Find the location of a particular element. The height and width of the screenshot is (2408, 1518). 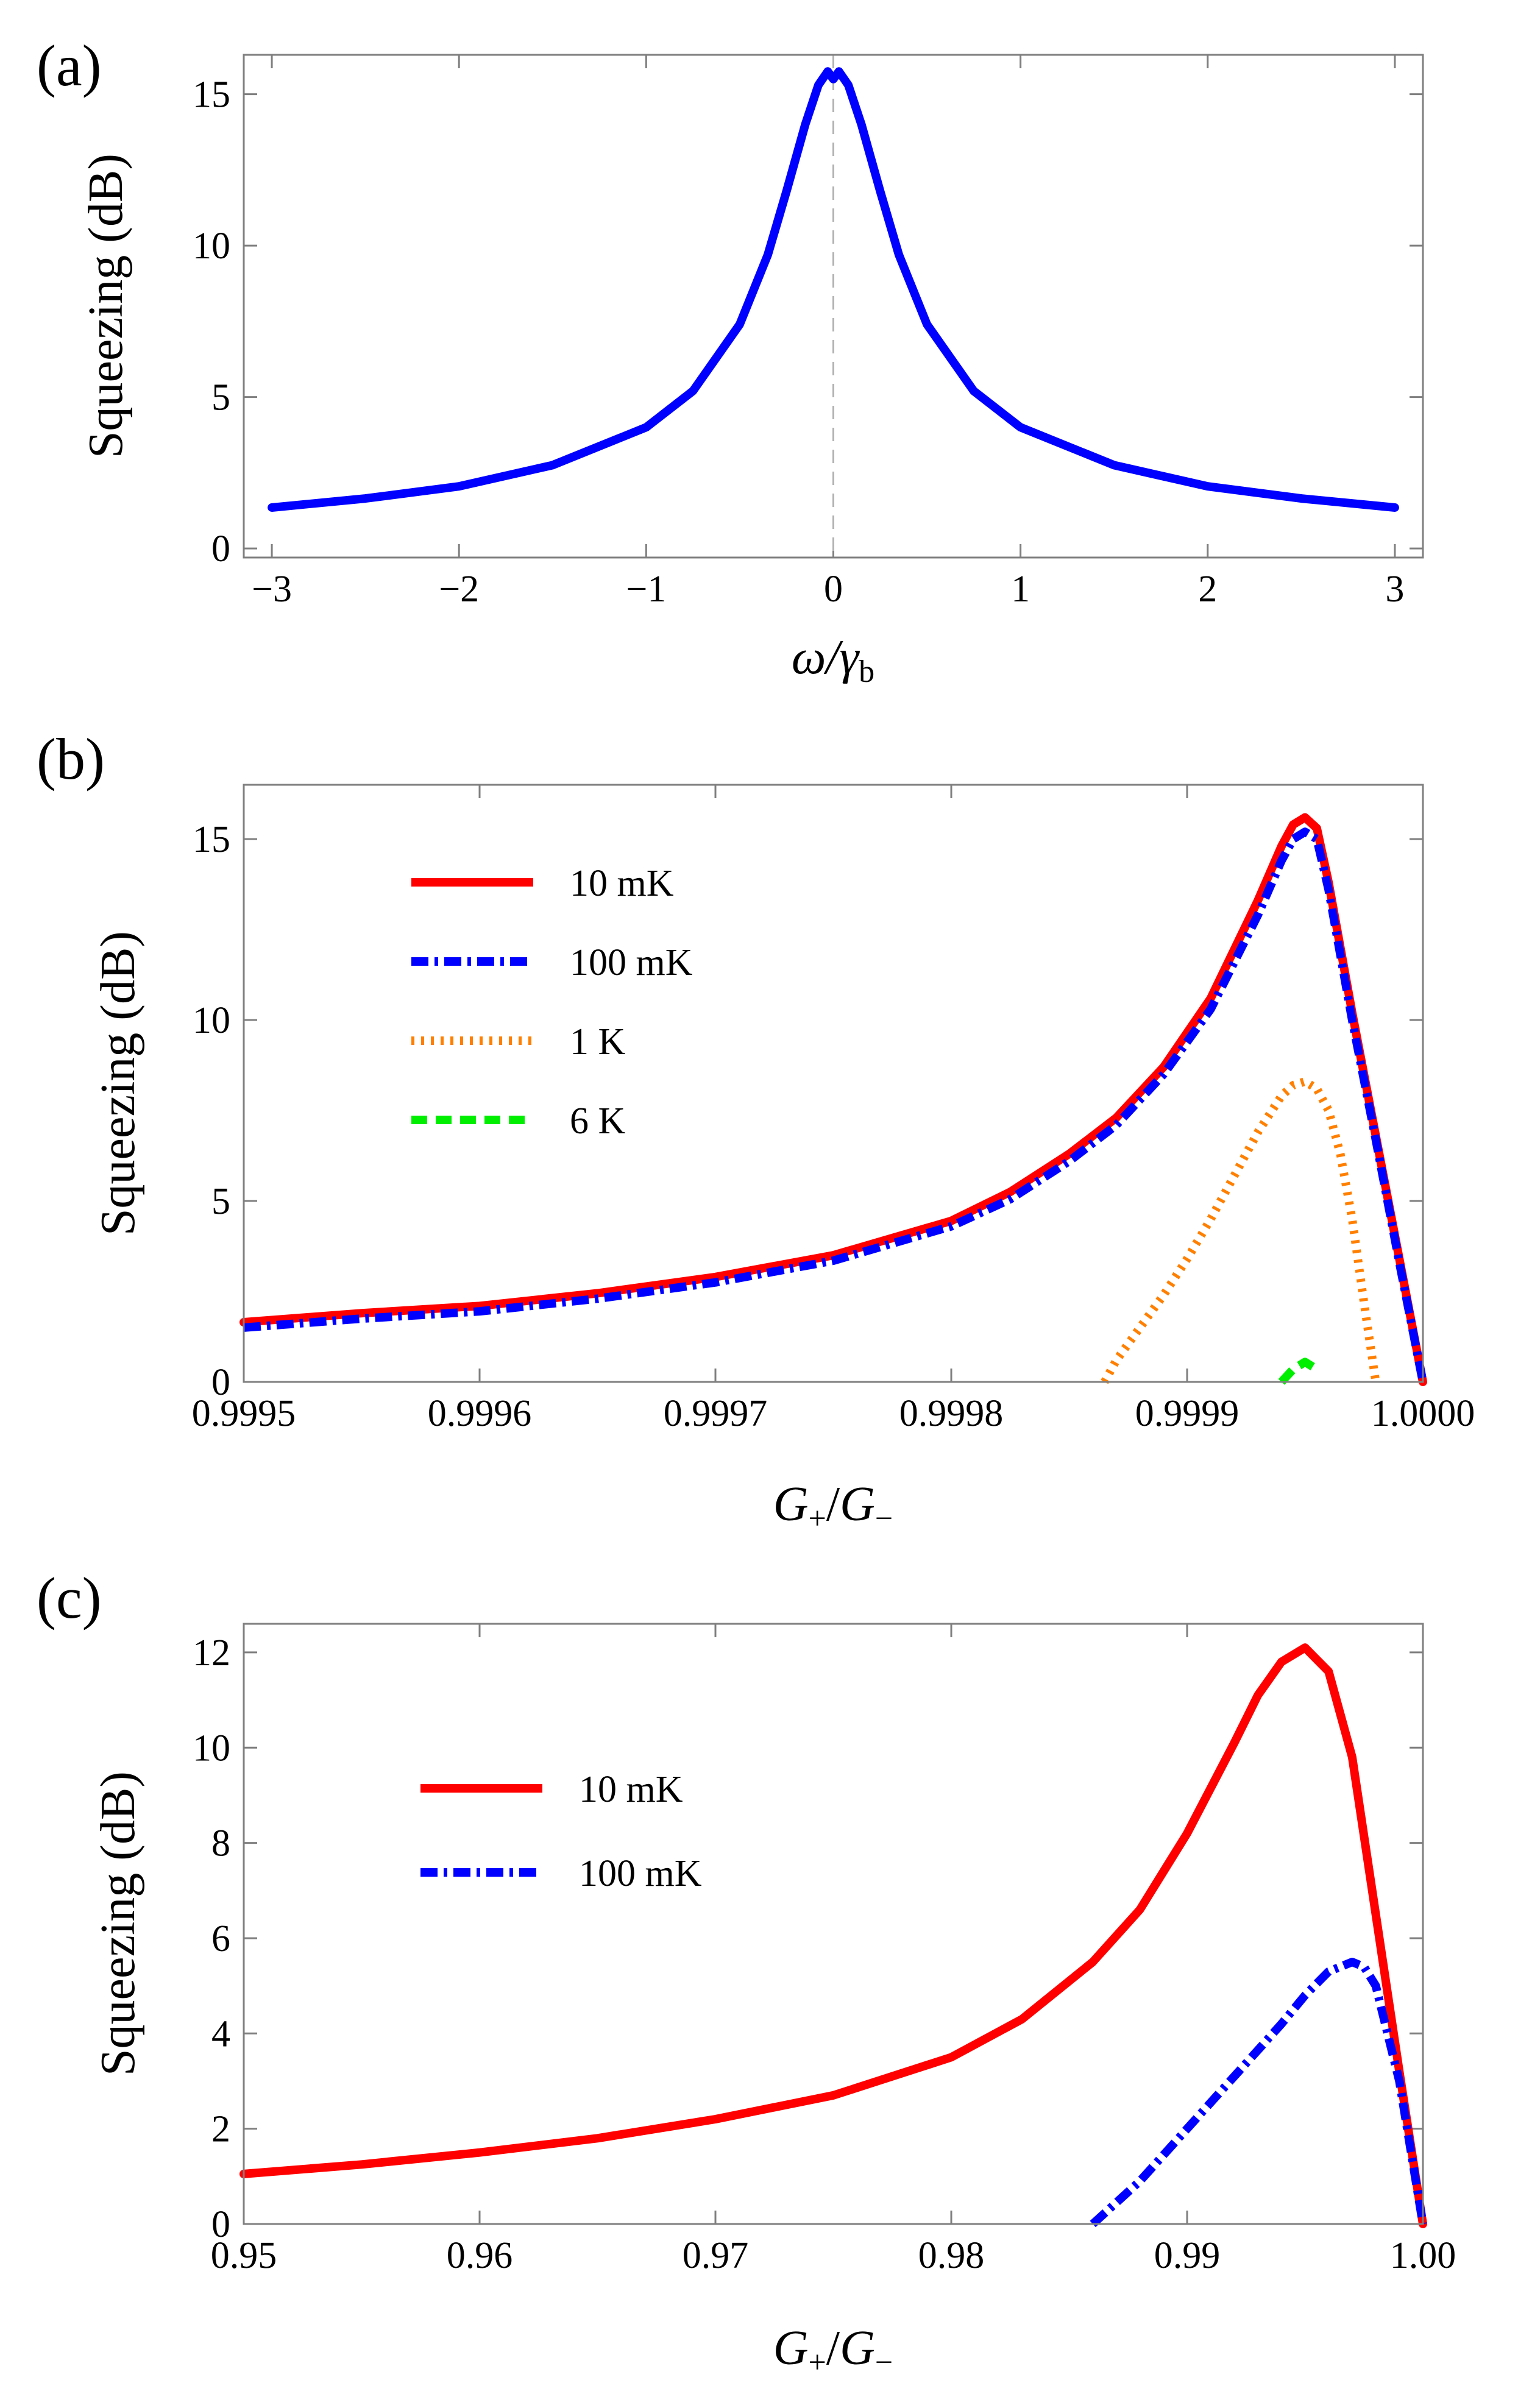

panel-c-x-tick-label: 0.95 is located at coordinates (244, 2256).